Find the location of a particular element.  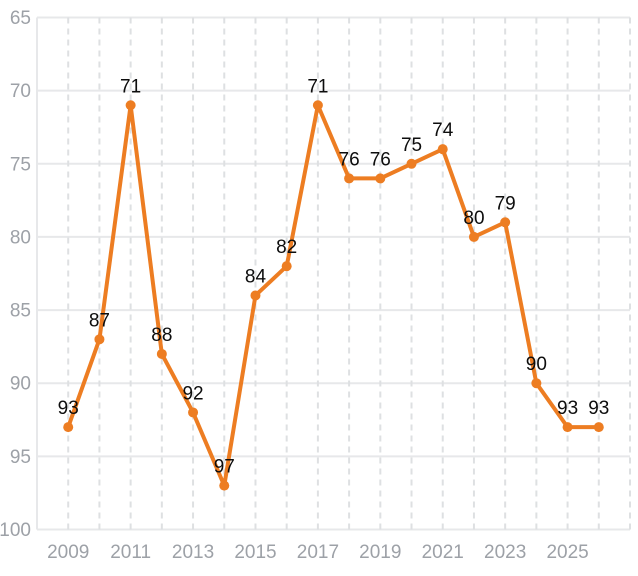

x-tick-label: 2015 is located at coordinates (255, 552).